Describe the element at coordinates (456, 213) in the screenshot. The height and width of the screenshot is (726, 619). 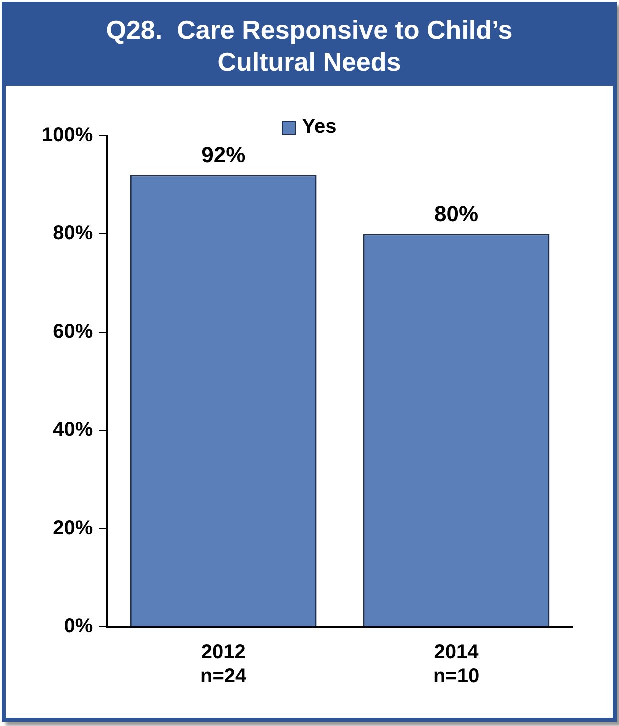
I see `data-label: 80%` at that location.